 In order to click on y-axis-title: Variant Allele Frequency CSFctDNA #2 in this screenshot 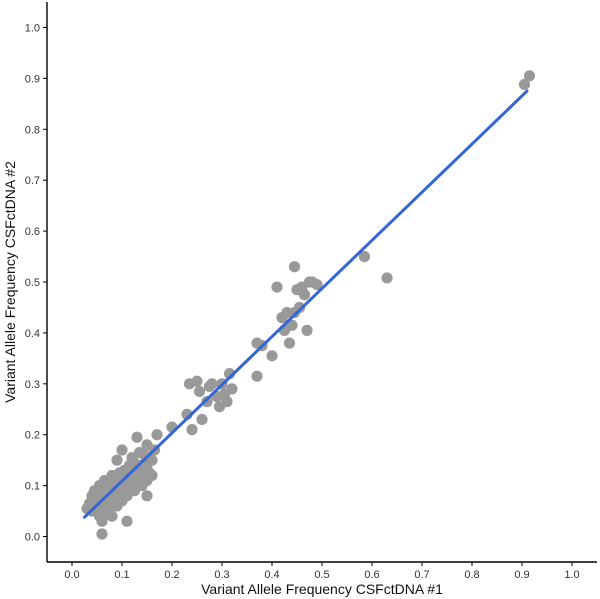, I will do `click(10, 282)`.